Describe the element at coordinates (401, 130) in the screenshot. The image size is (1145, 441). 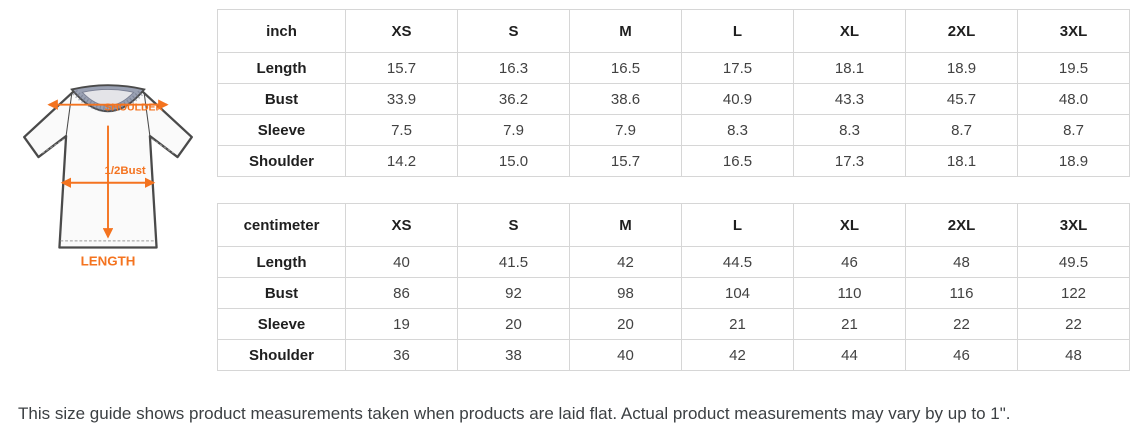
I see `measurement-value-cell: 7.5` at that location.